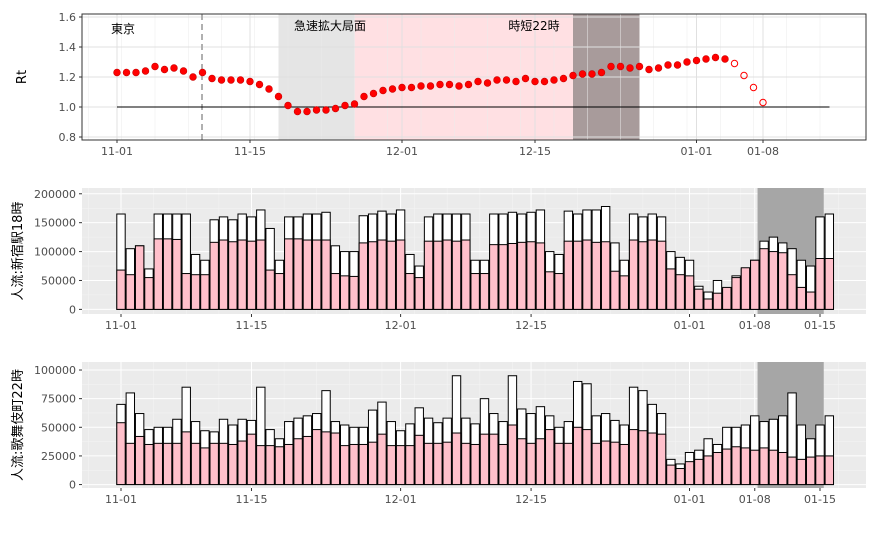 Image resolution: width=880 pixels, height=540 pixels. What do you see at coordinates (755, 499) in the screenshot?
I see `p3-x-tick-label: 01-08` at bounding box center [755, 499].